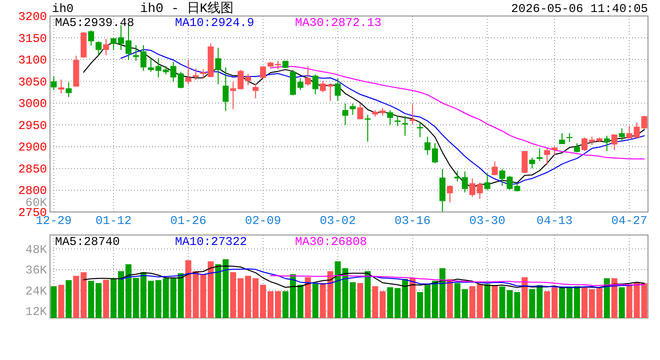 Image resolution: width=660 pixels, height=360 pixels. I want to click on x-tick-label: 04-13, so click(554, 221).